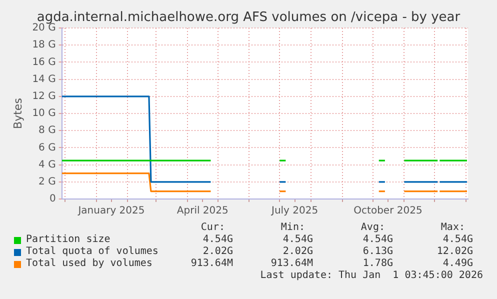 This screenshot has height=299, width=497. I want to click on legend-label: Partition size, so click(68, 239).